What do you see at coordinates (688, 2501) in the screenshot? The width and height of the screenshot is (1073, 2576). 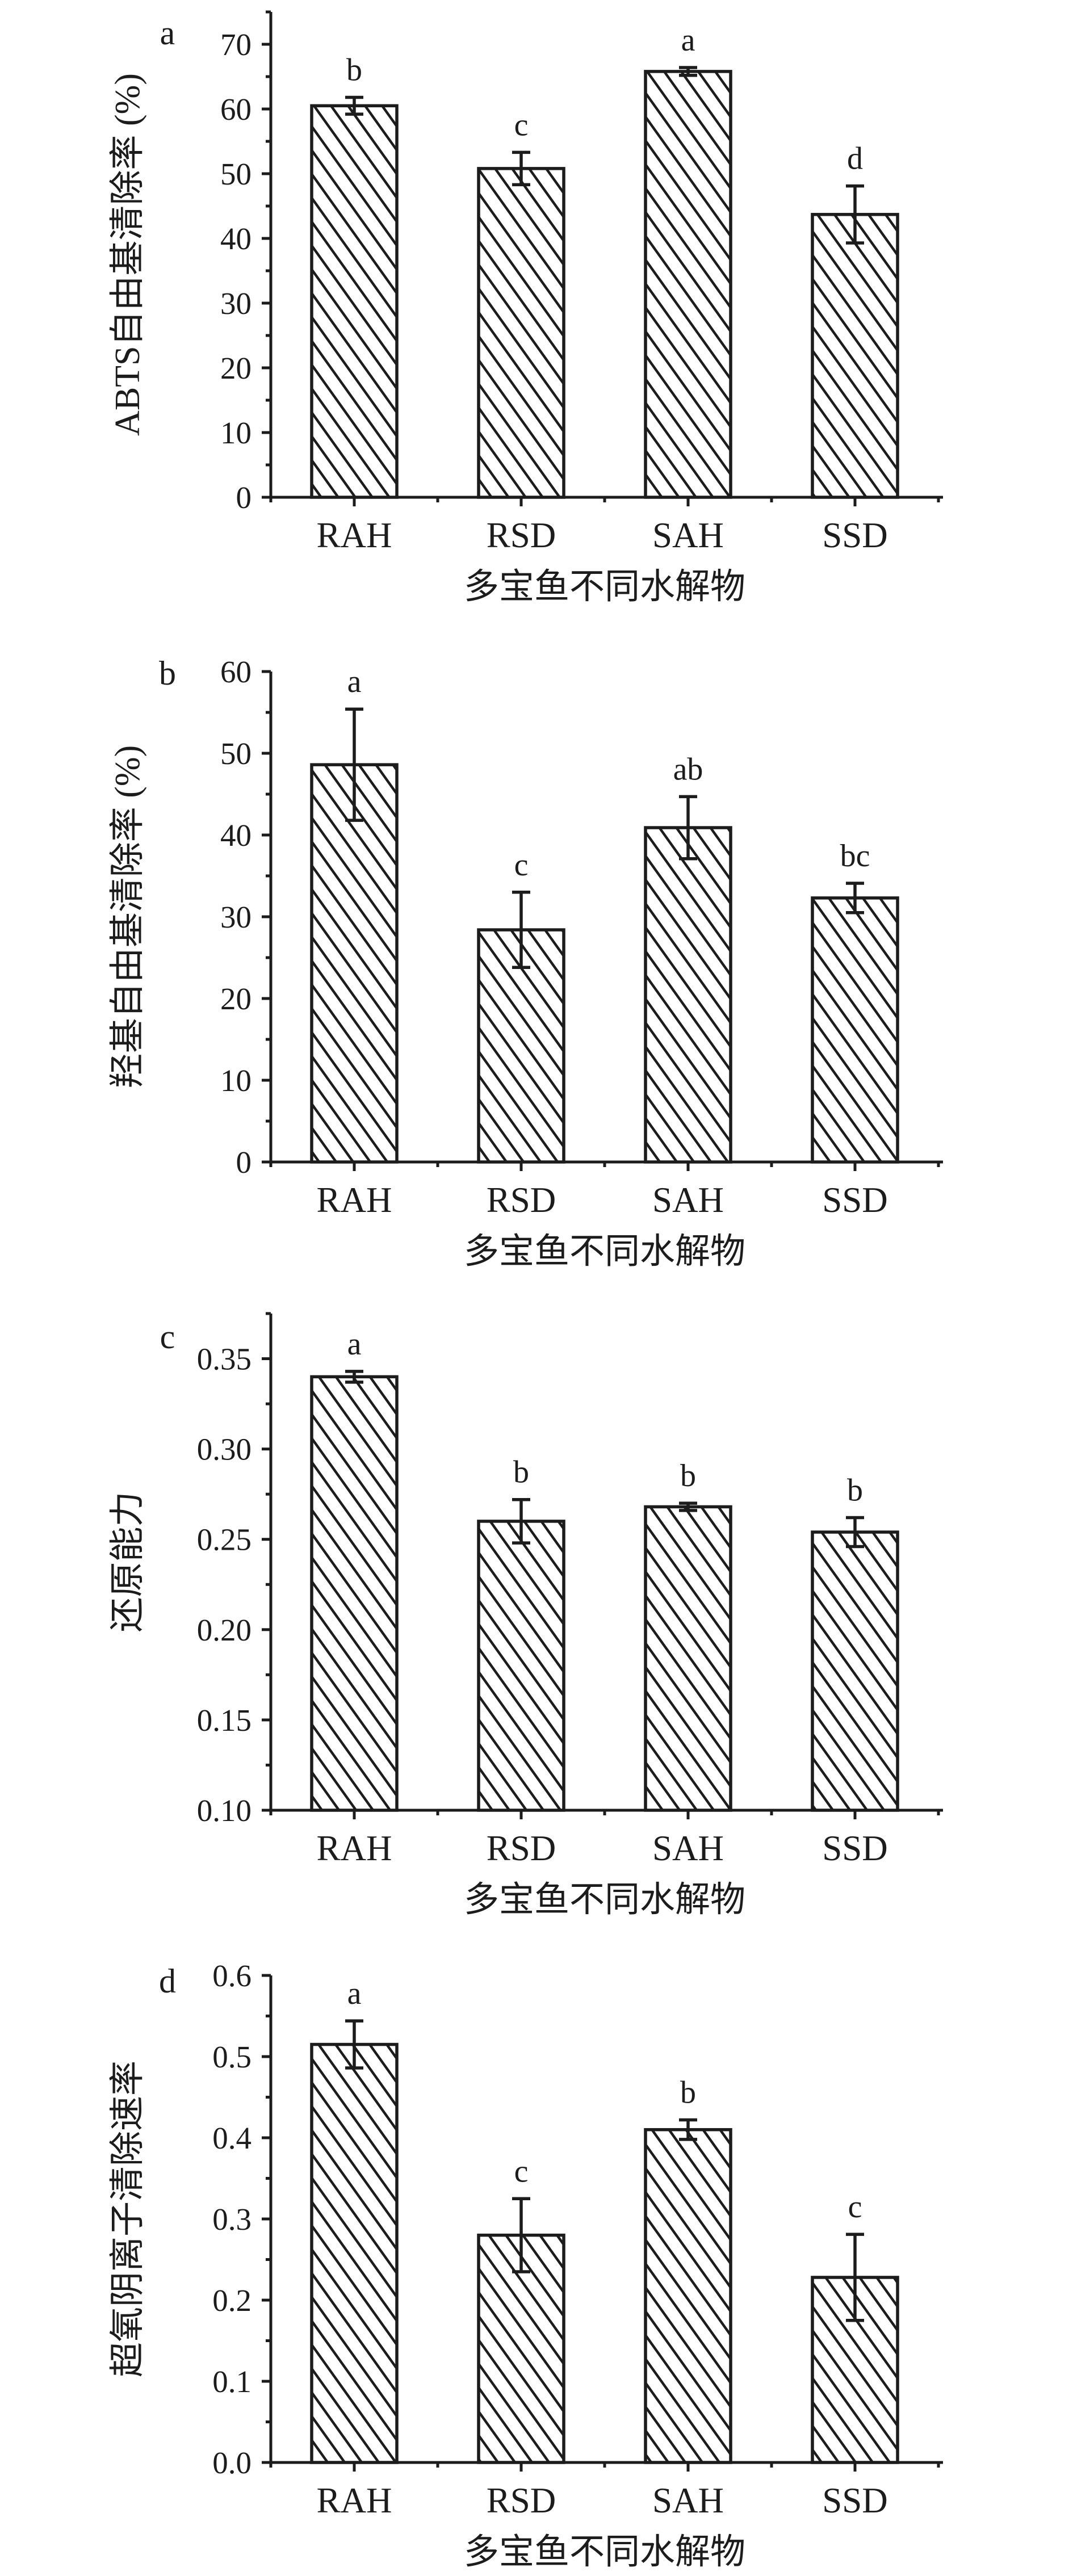 I see `panel-d-xtick-label-sah: SAH` at bounding box center [688, 2501].